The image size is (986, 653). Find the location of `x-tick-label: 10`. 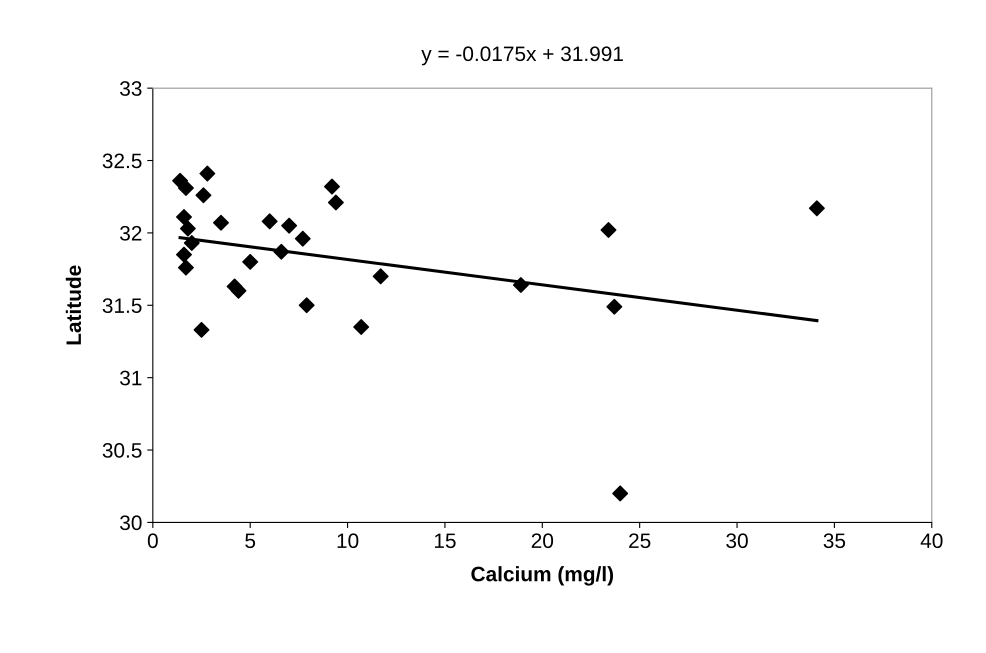

x-tick-label: 10 is located at coordinates (348, 540).